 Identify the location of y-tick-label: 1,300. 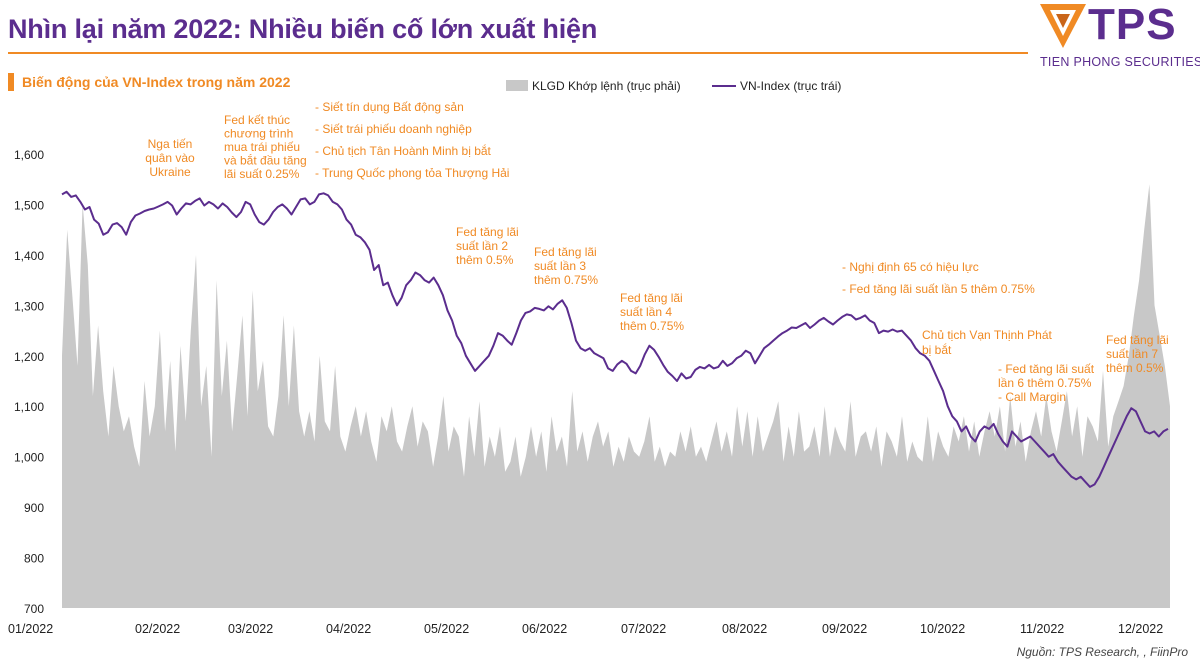
(29, 306).